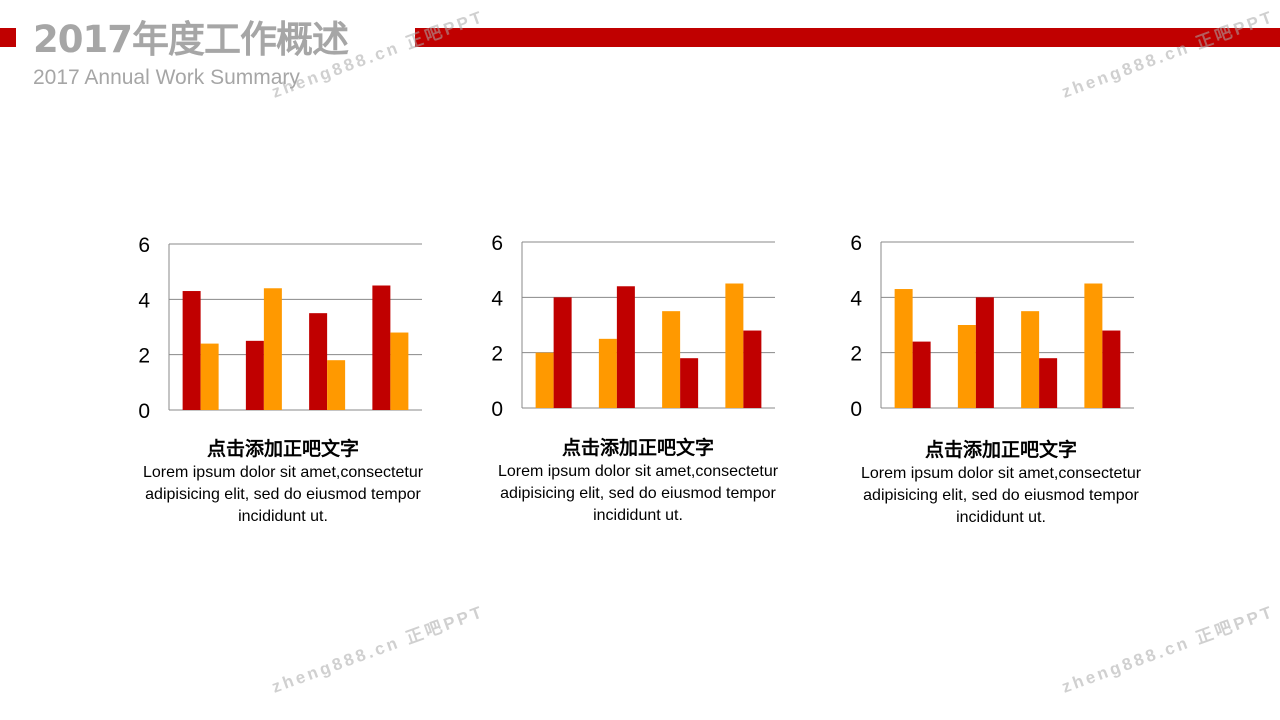 Image resolution: width=1280 pixels, height=720 pixels. I want to click on page-subtitle: 2017 Annual Work Summary, so click(166, 77).